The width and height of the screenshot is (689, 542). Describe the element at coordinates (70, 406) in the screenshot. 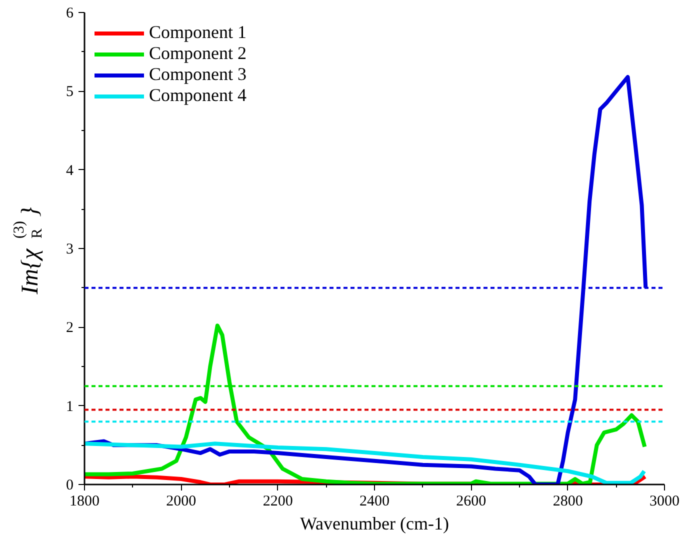

I see `y-tick-label: 1` at that location.